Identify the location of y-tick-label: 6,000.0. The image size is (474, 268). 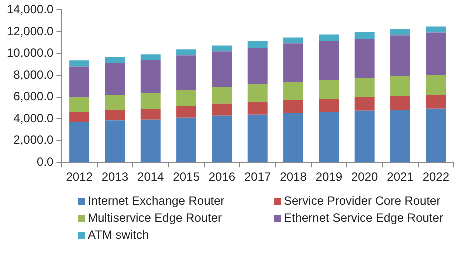
(34, 97).